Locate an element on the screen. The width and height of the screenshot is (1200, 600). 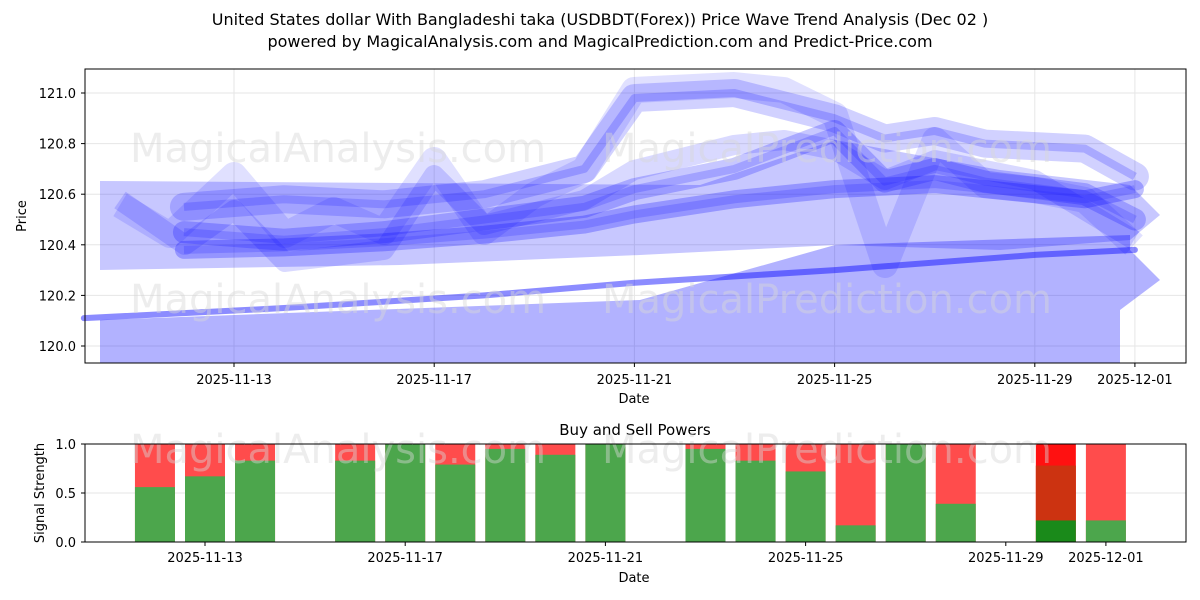
y-tick-label: 120.8 is located at coordinates (57, 145).